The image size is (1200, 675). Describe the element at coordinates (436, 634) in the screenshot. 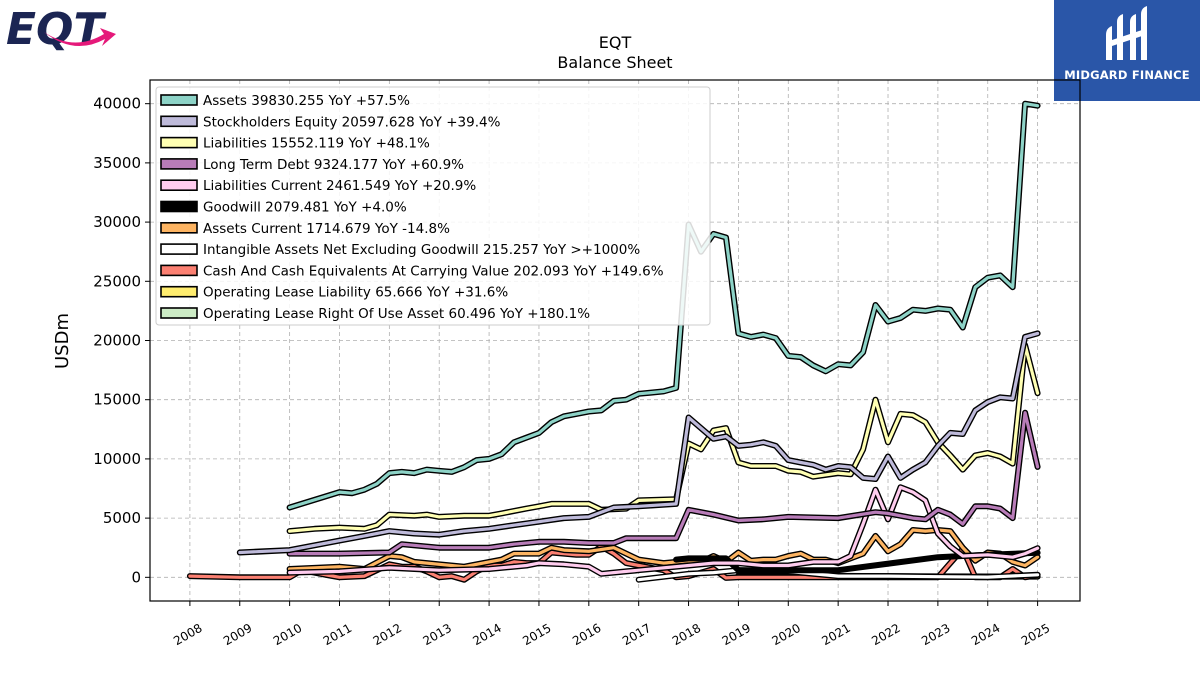

I see `x-tick-label: 2013` at that location.